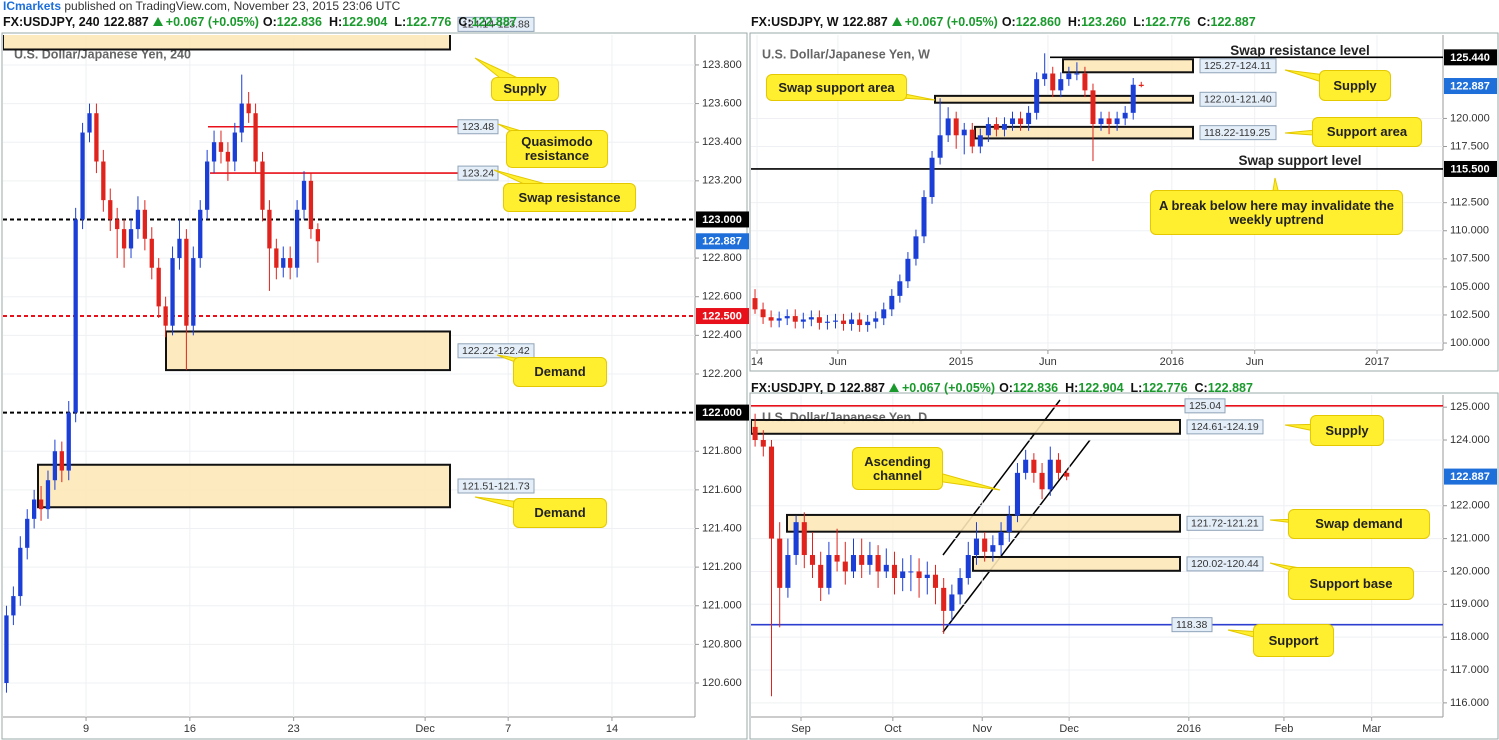 The width and height of the screenshot is (1499, 740). What do you see at coordinates (1469, 203) in the screenshot?
I see `y-tick-label: 112.500` at bounding box center [1469, 203].